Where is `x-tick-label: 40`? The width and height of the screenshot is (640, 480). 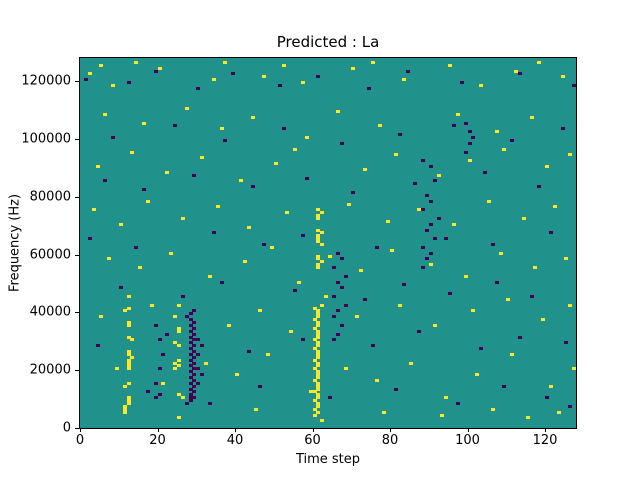
x-tick-label: 40 is located at coordinates (235, 440).